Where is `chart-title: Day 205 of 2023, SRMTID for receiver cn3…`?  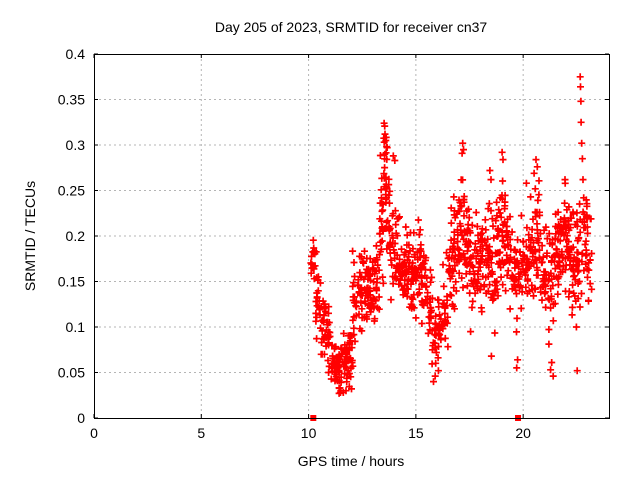 chart-title: Day 205 of 2023, SRMTID for receiver cn3… is located at coordinates (351, 27).